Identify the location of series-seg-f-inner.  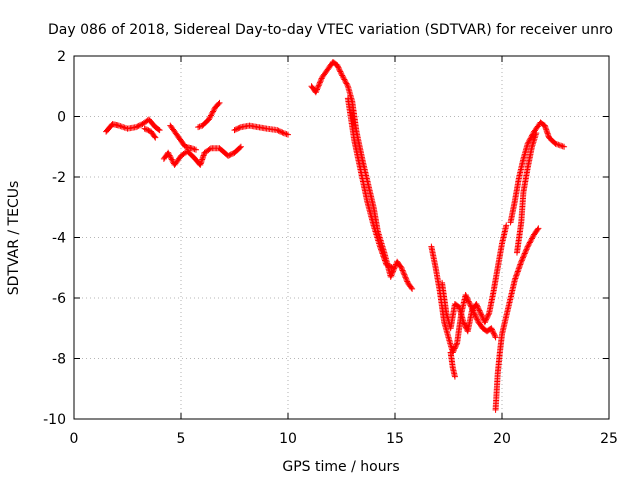
(370, 183).